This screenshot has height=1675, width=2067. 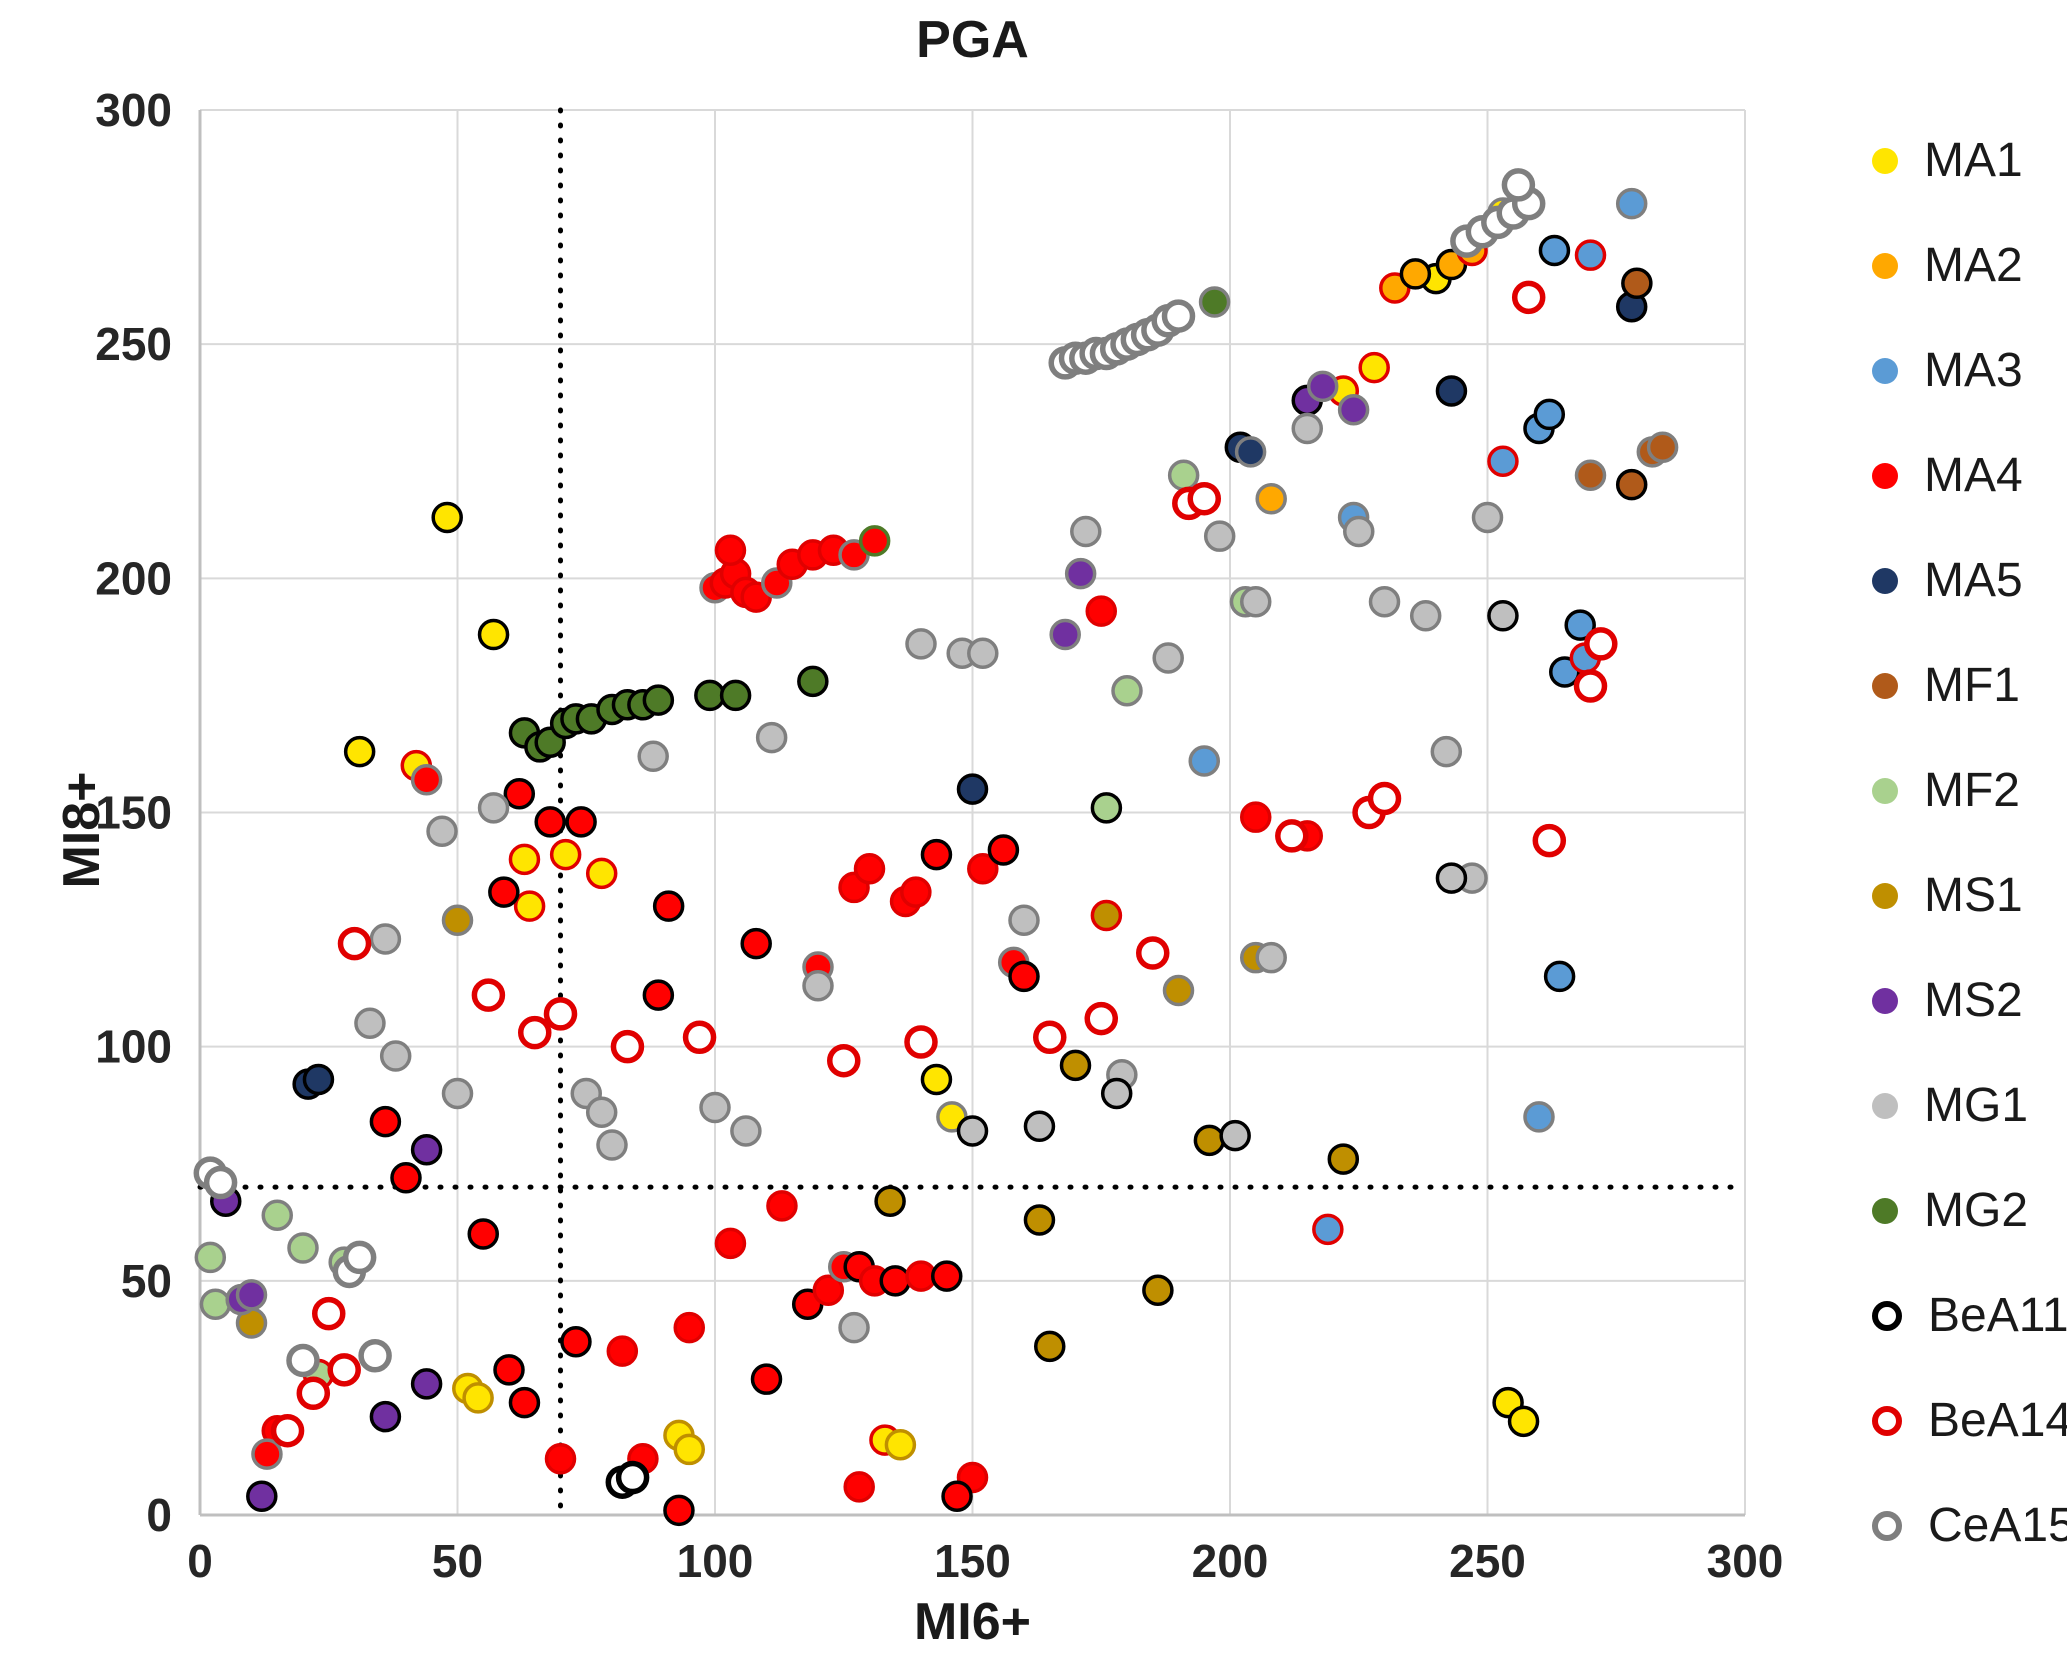 I want to click on y-tick-label: 250, so click(x=133, y=344).